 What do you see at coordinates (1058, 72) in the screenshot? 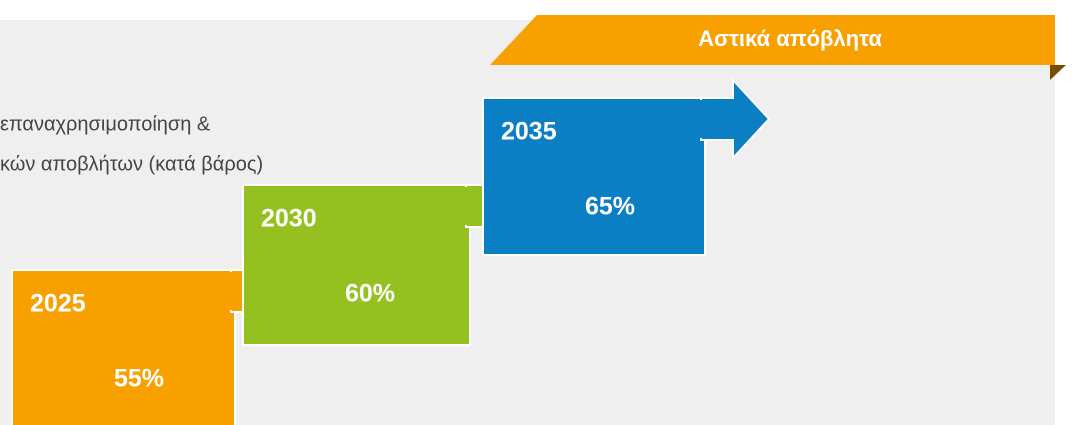
I see `banner-fold` at bounding box center [1058, 72].